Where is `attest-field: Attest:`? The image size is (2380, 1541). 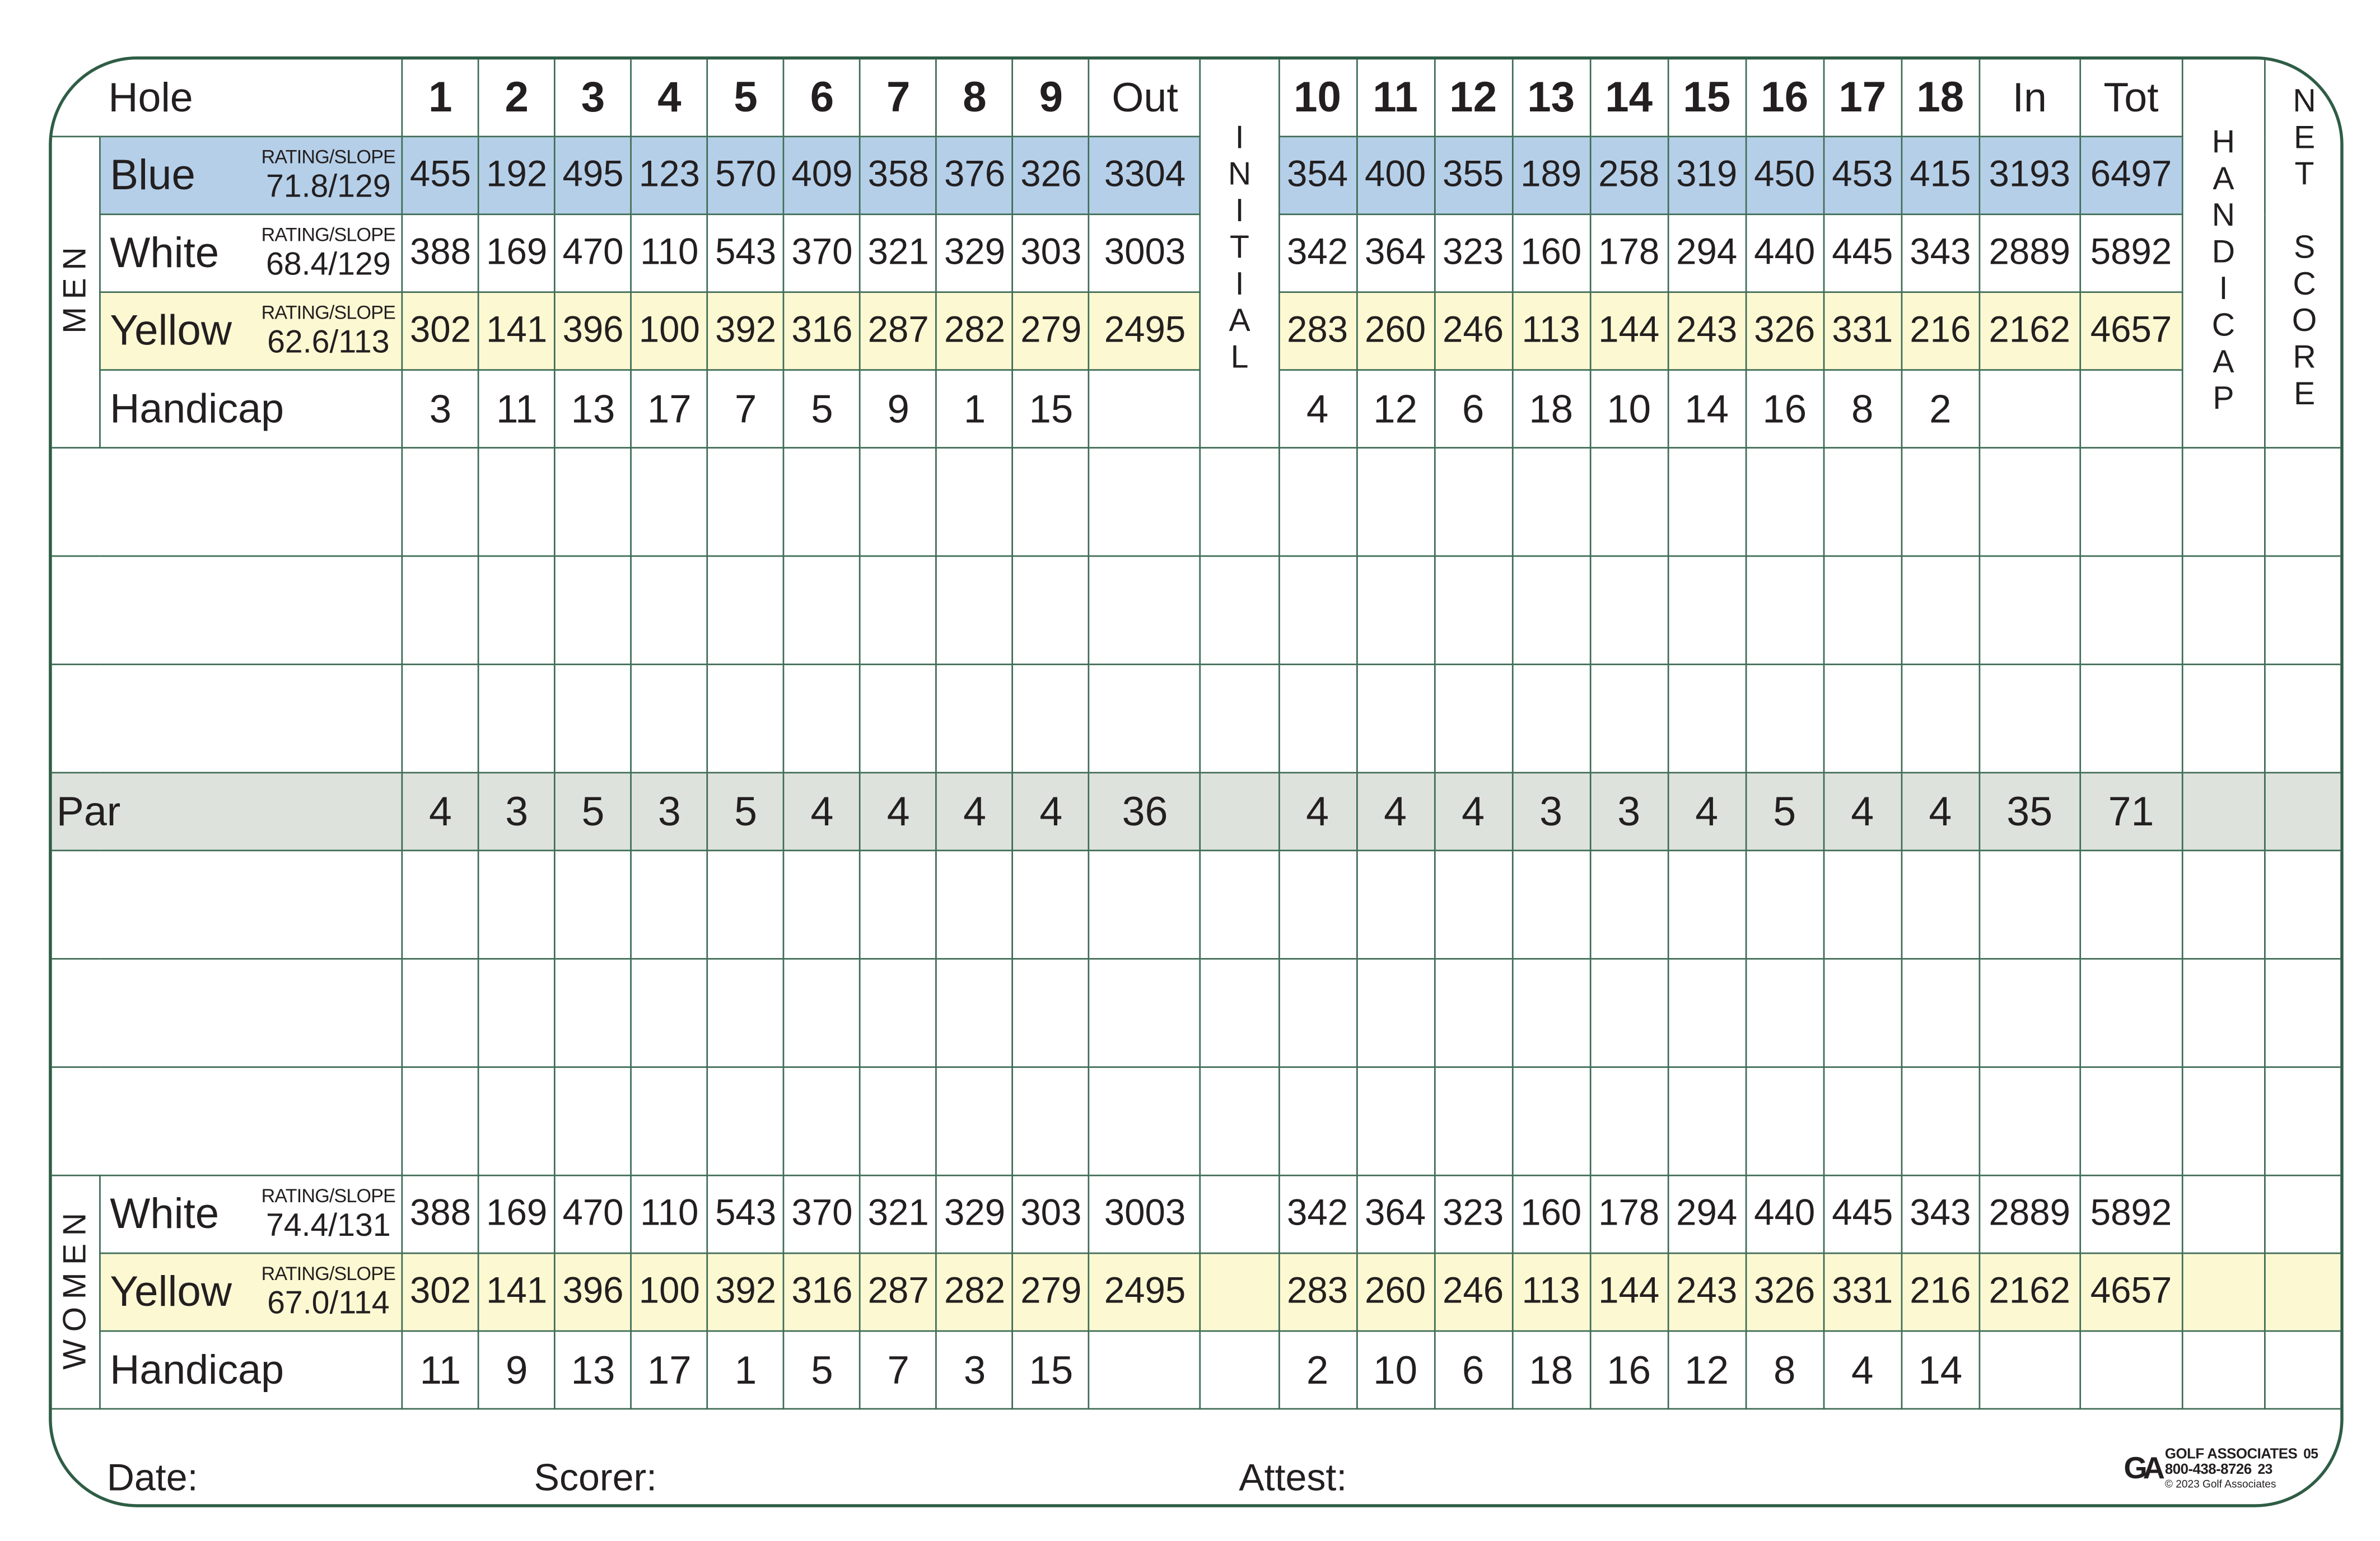 attest-field: Attest: is located at coordinates (1293, 1478).